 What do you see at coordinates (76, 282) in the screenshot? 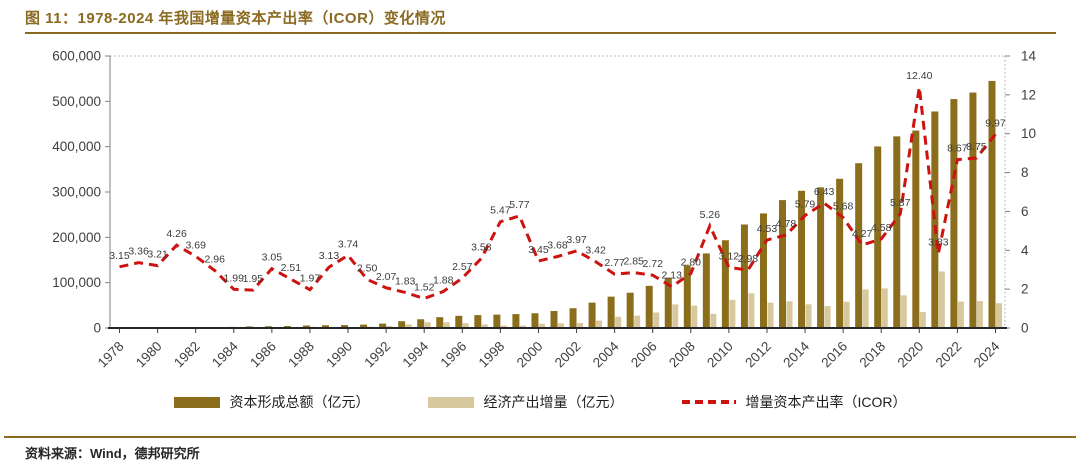
I see `left-axis-tick-label: 100,000` at bounding box center [76, 282].